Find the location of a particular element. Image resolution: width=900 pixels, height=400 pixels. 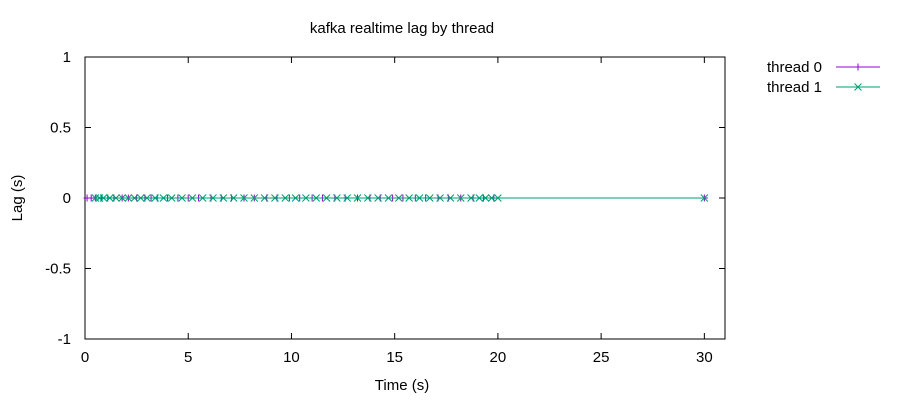

y-axis-label: Lag (s) is located at coordinates (17, 198).